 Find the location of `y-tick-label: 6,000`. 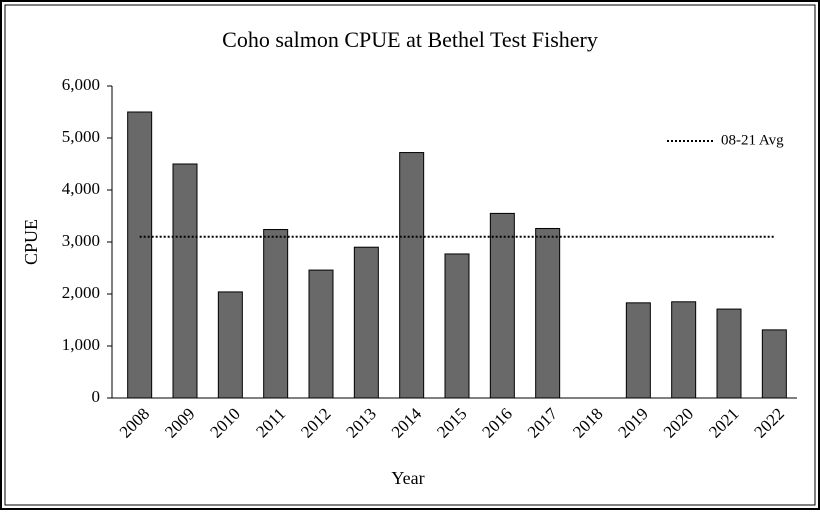

y-tick-label: 6,000 is located at coordinates (81, 84).